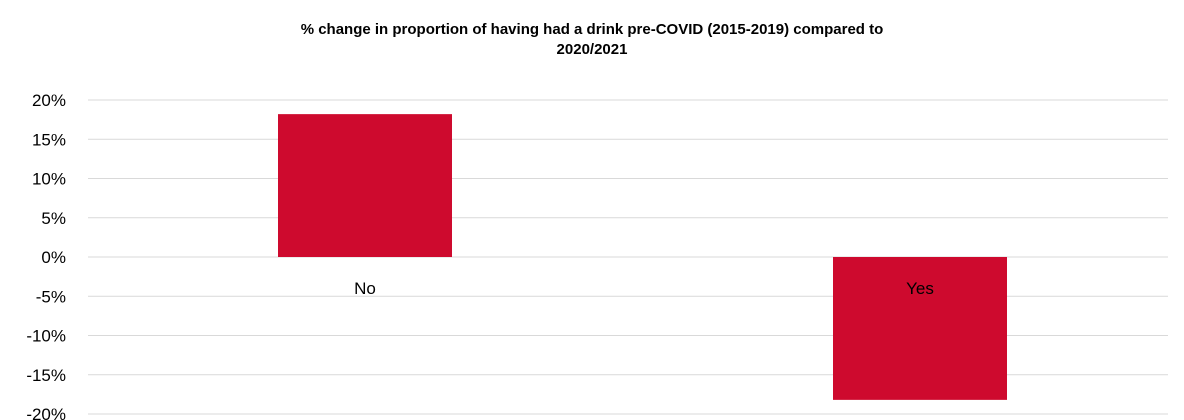 This screenshot has height=420, width=1184. Describe the element at coordinates (53, 218) in the screenshot. I see `y-tick-label: 5%` at that location.